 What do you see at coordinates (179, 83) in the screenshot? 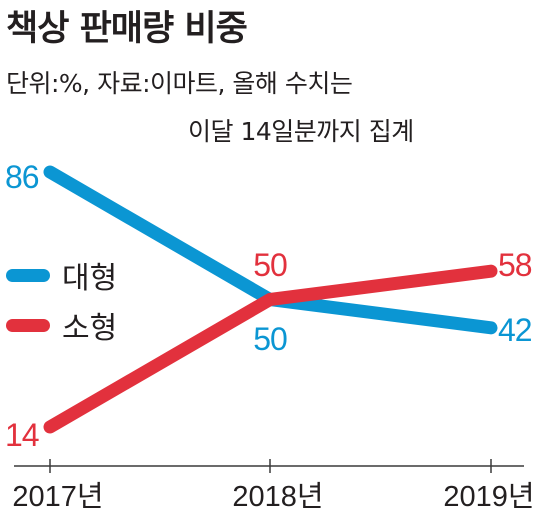
I see `source-note-line-1: 단위:%, 자료:이마트, 올해 수치는` at bounding box center [179, 83].